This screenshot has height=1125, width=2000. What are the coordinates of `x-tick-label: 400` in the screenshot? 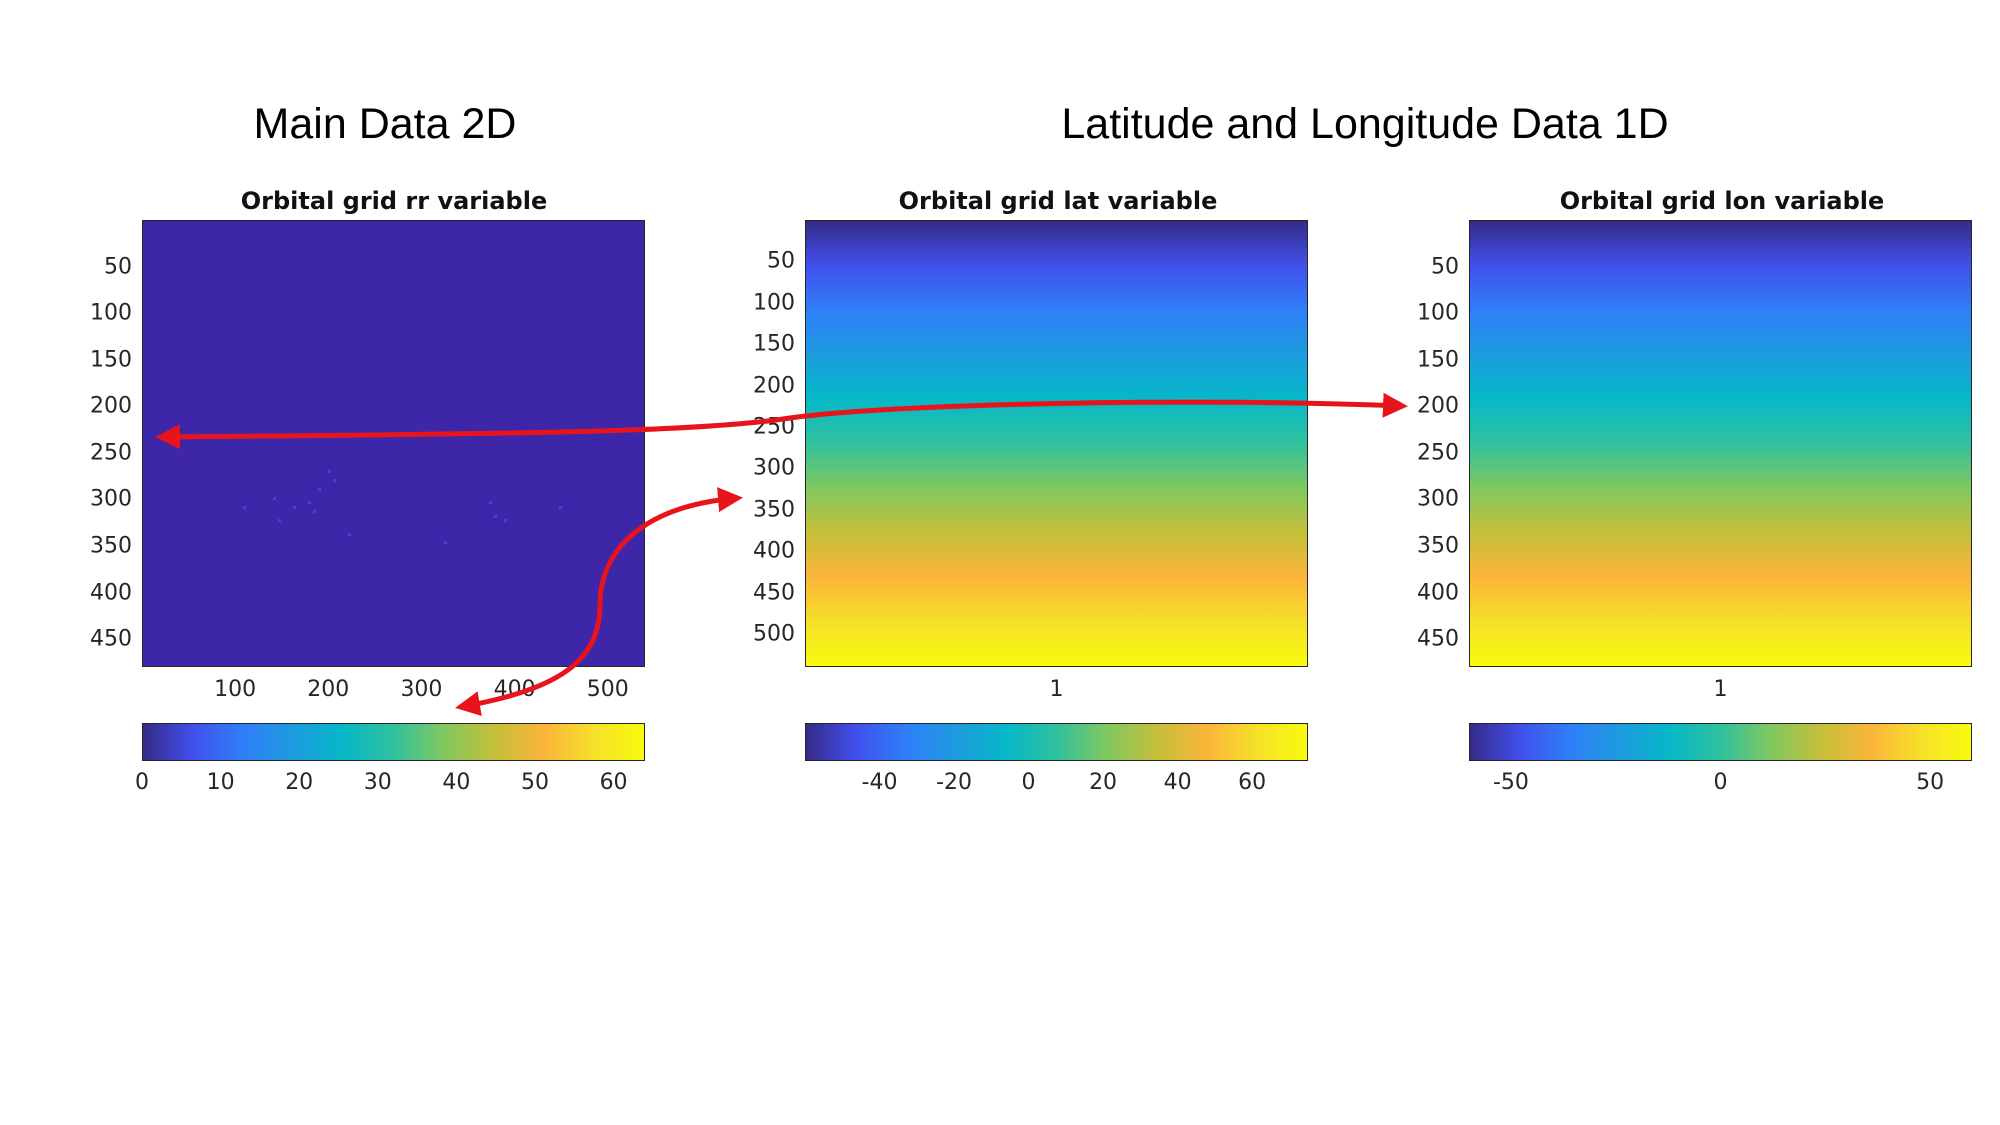 It's located at (514, 689).